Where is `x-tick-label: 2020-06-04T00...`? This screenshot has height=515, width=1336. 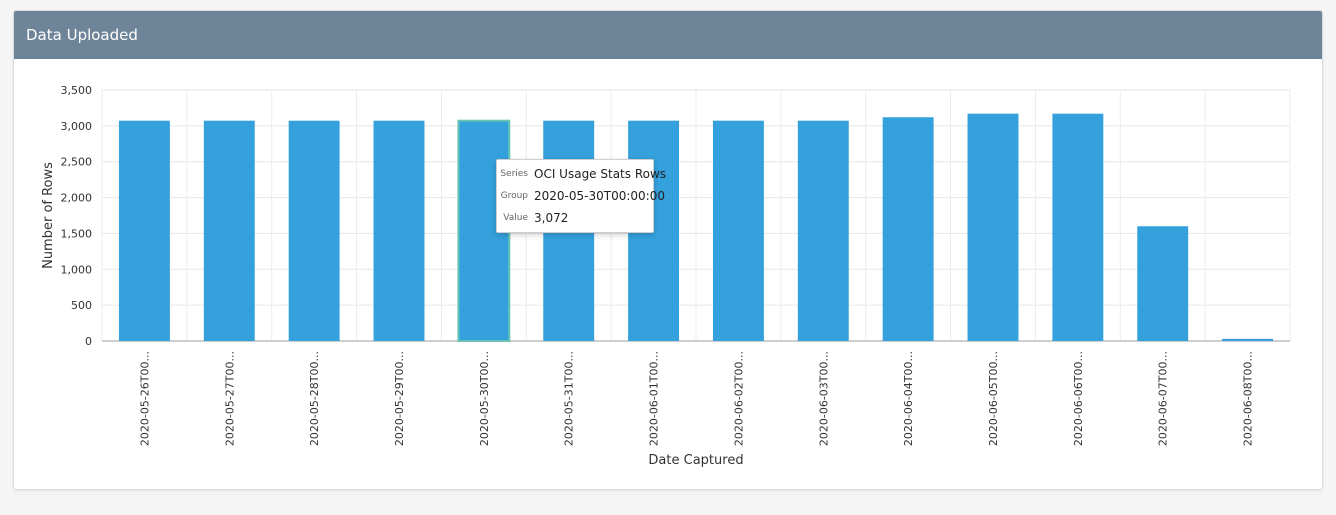 x-tick-label: 2020-06-04T00... is located at coordinates (908, 398).